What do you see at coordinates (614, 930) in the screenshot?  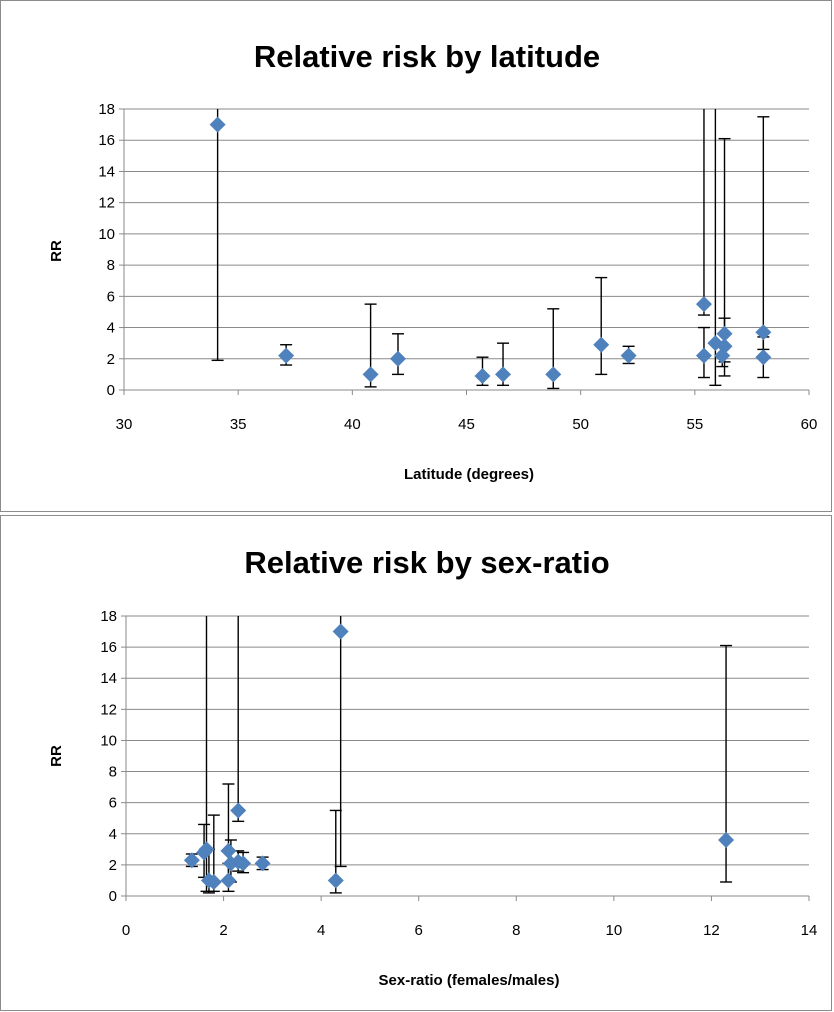 I see `x-tick-label: 10` at bounding box center [614, 930].